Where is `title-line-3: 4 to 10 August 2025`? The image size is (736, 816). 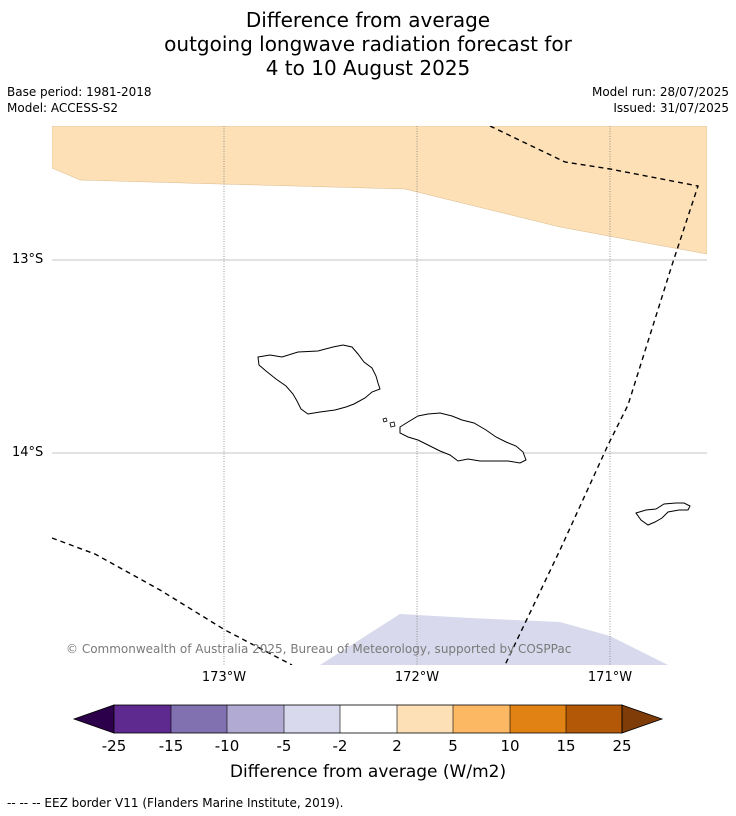 title-line-3: 4 to 10 August 2025 is located at coordinates (368, 68).